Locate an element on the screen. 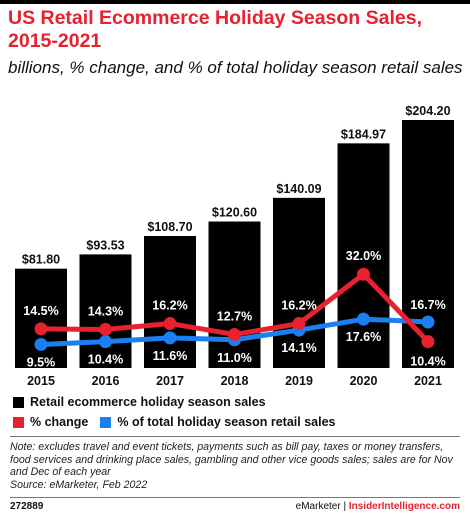 This screenshot has height=516, width=470. bar-value-label-2017: $108.70 is located at coordinates (169, 227).